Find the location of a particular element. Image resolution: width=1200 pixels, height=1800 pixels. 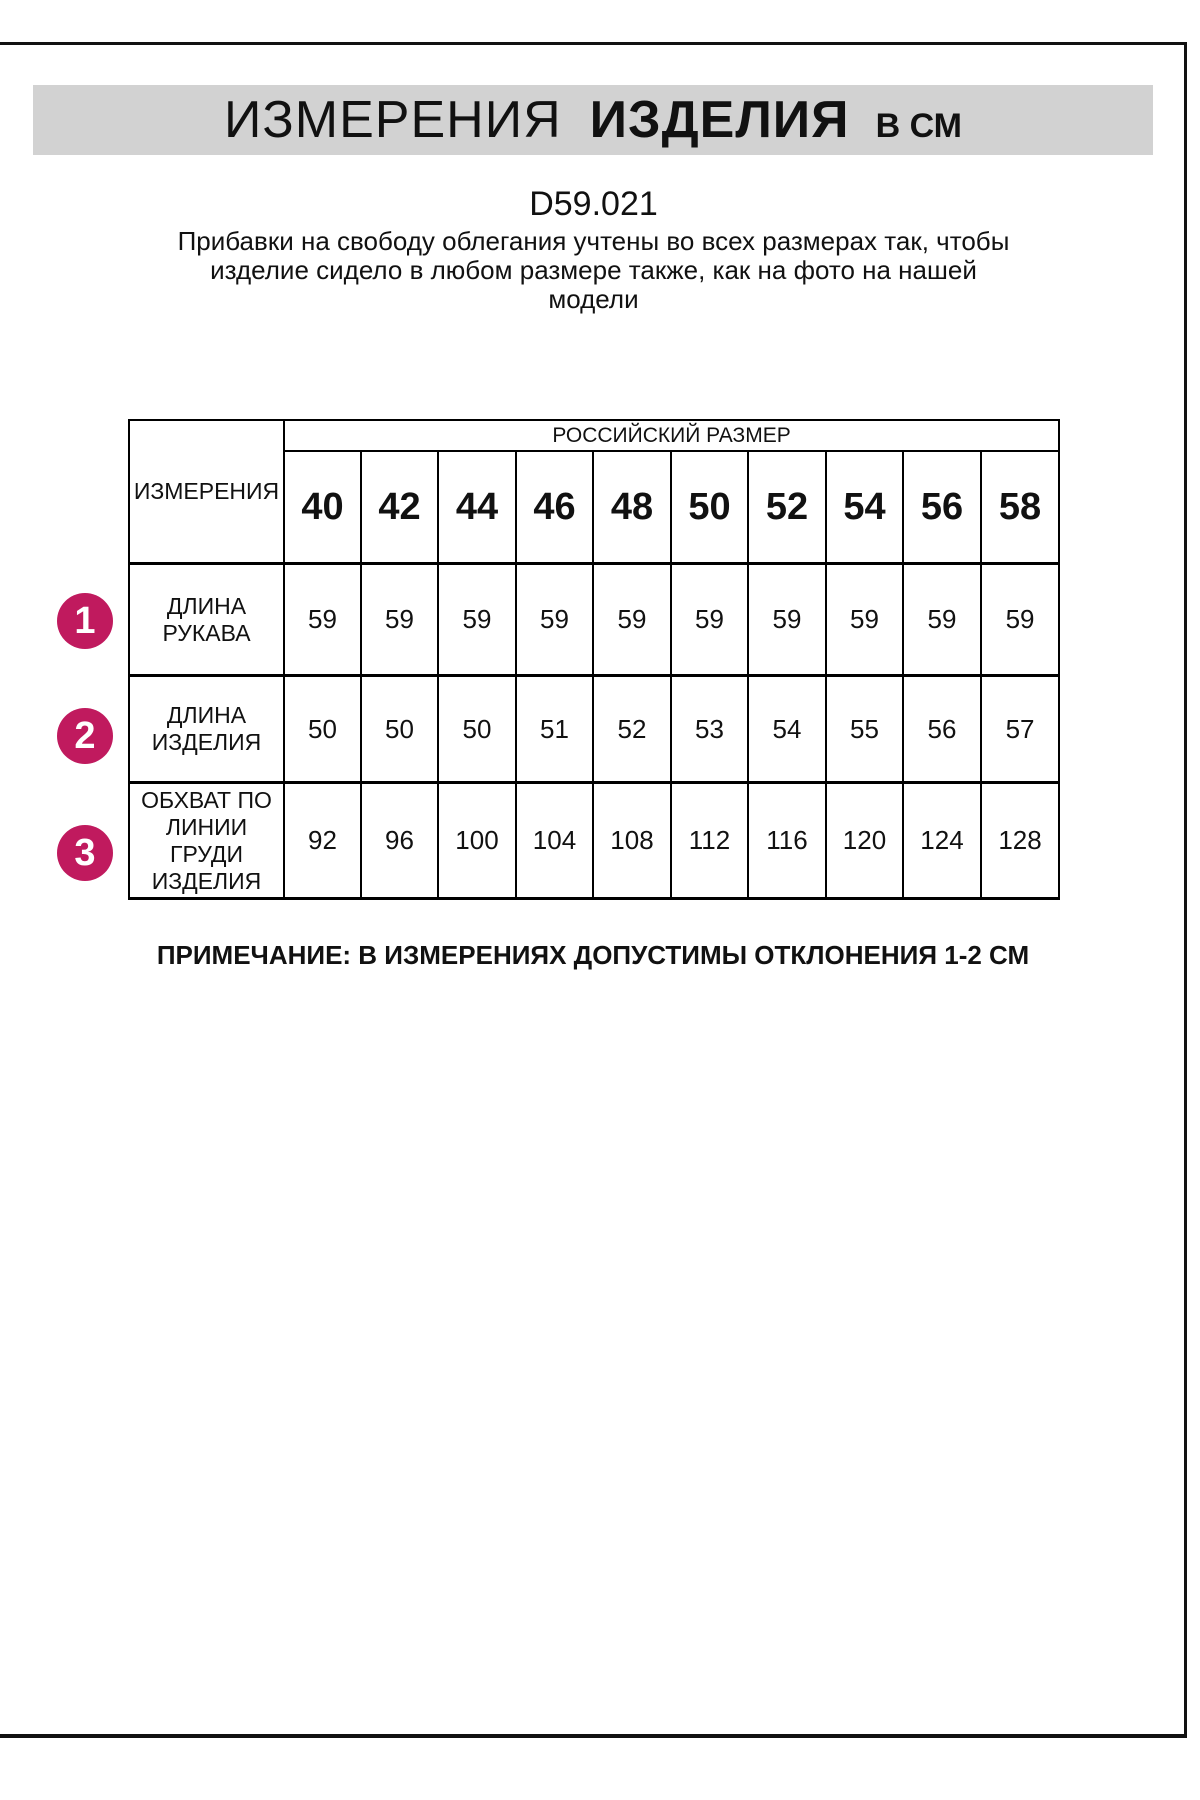

cell-value: 54 is located at coordinates (787, 729).